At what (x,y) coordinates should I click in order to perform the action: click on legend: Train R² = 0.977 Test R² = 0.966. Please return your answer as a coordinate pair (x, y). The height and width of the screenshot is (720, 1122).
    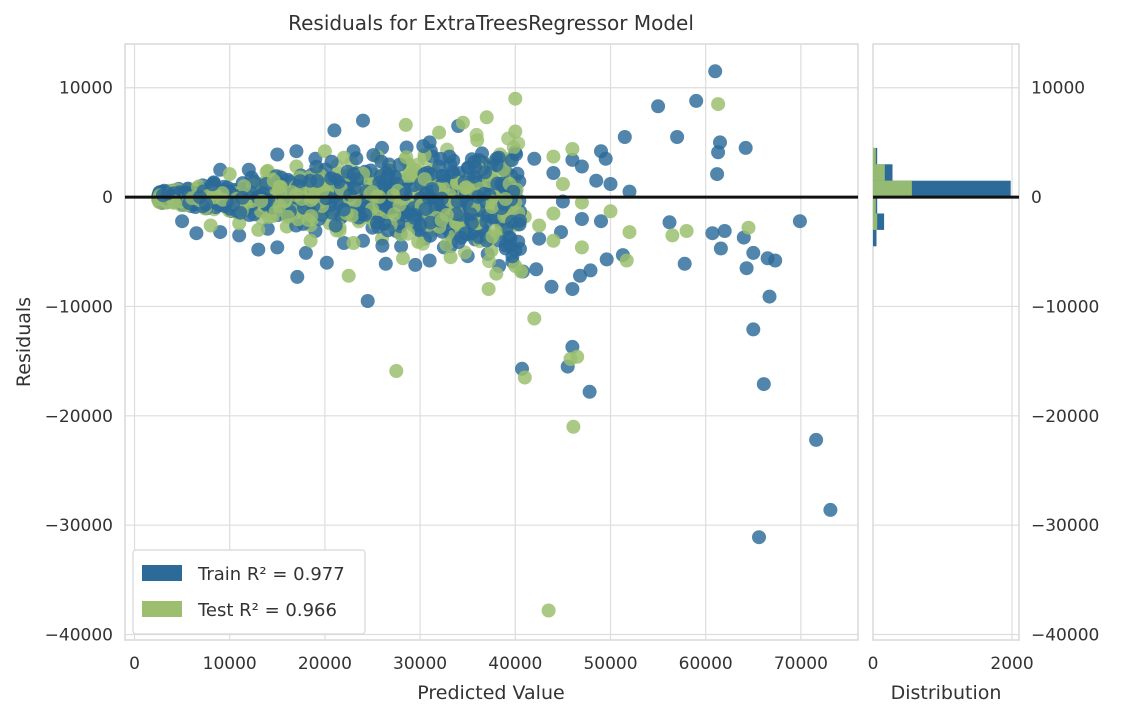
    Looking at the image, I should click on (249, 592).